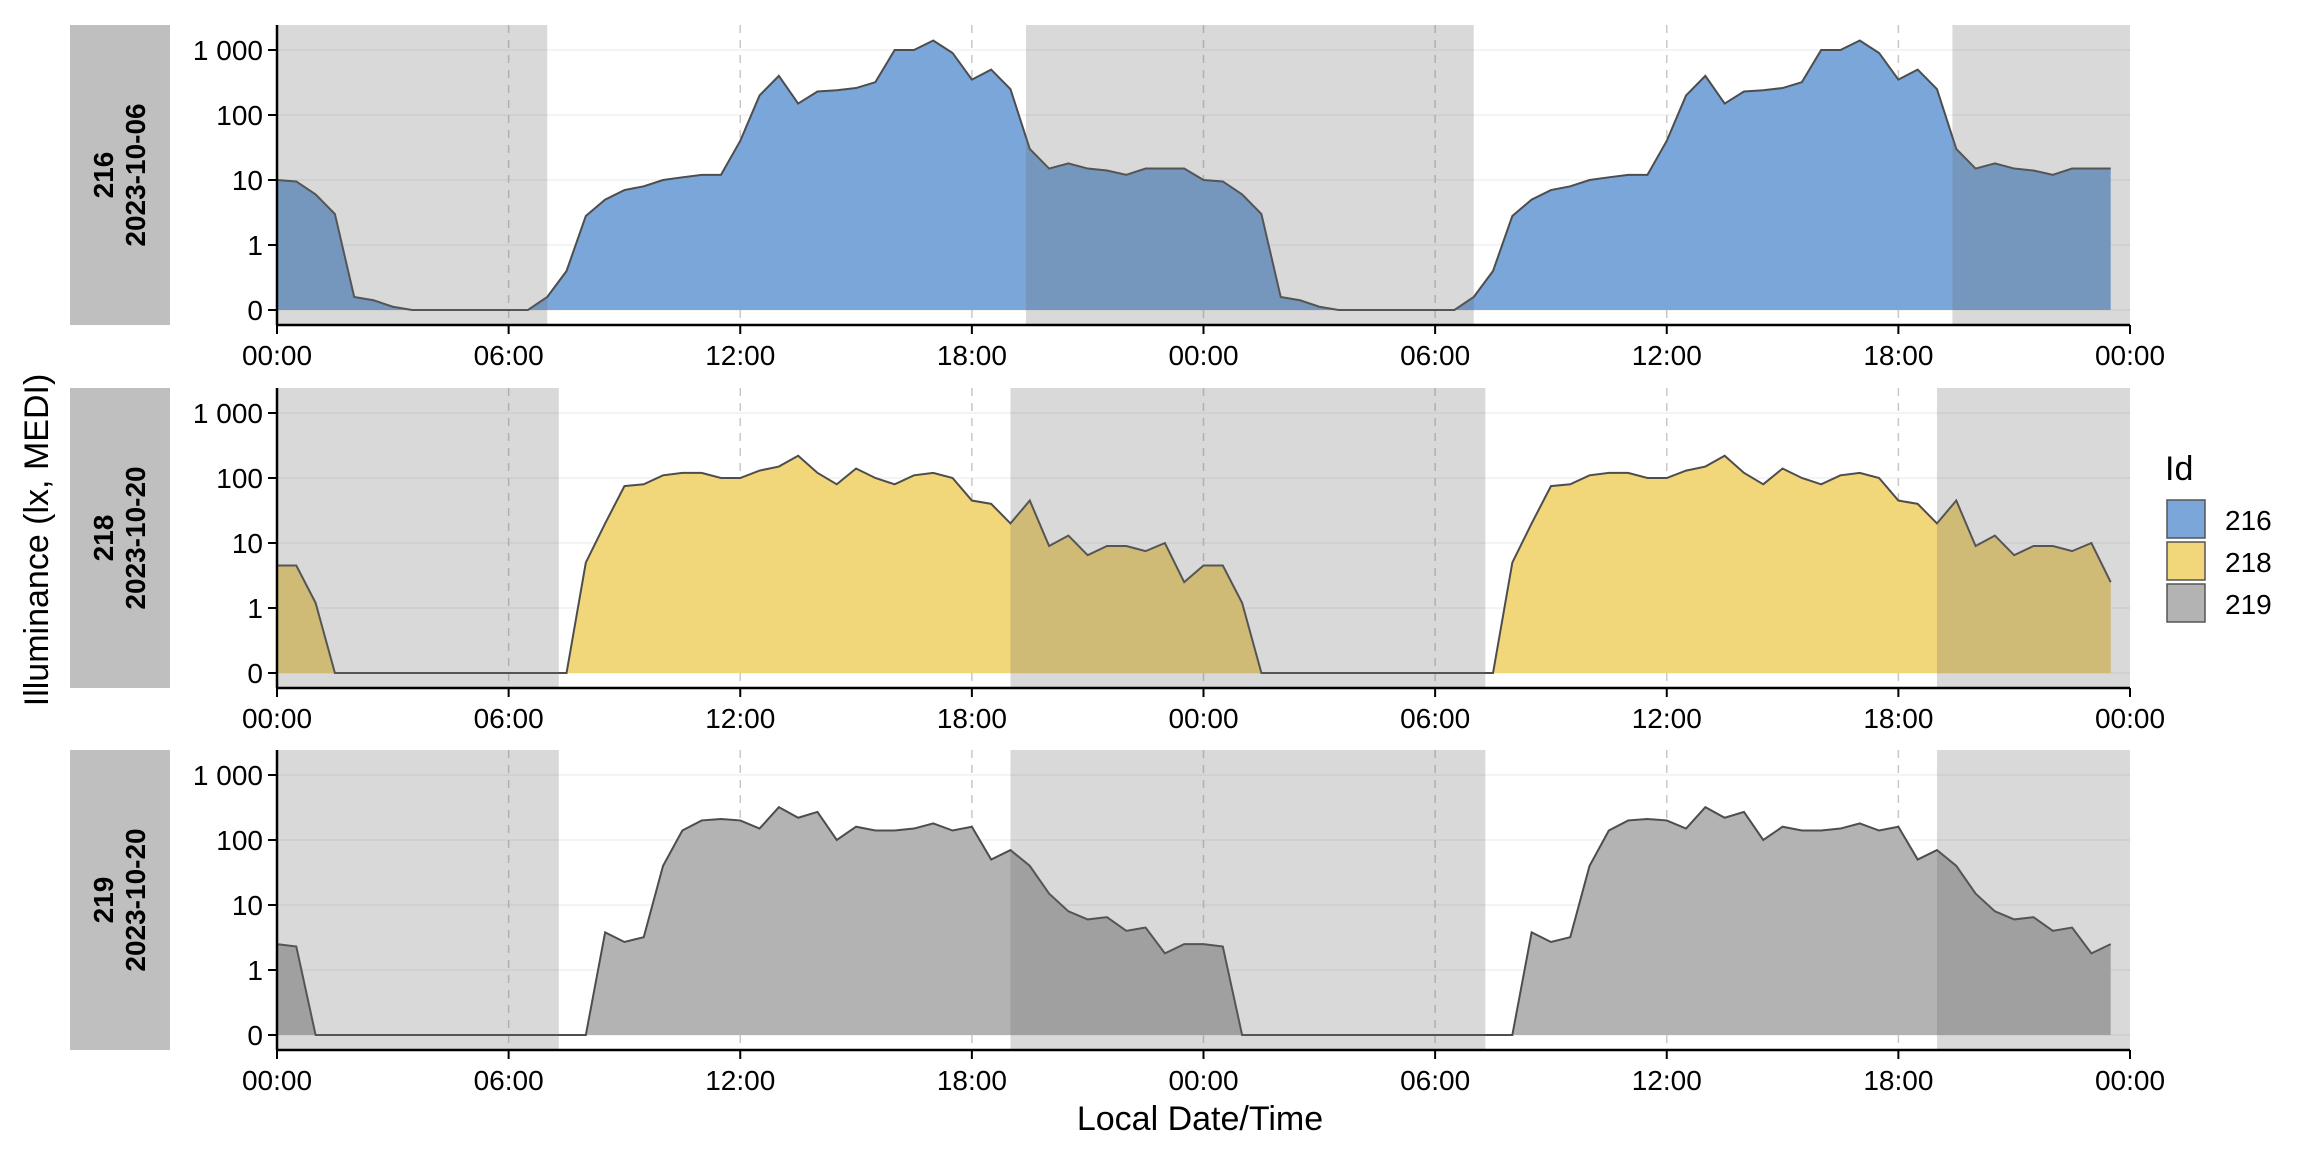 This screenshot has width=2304, height=1152. I want to click on legend-label-216: 216, so click(2248, 520).